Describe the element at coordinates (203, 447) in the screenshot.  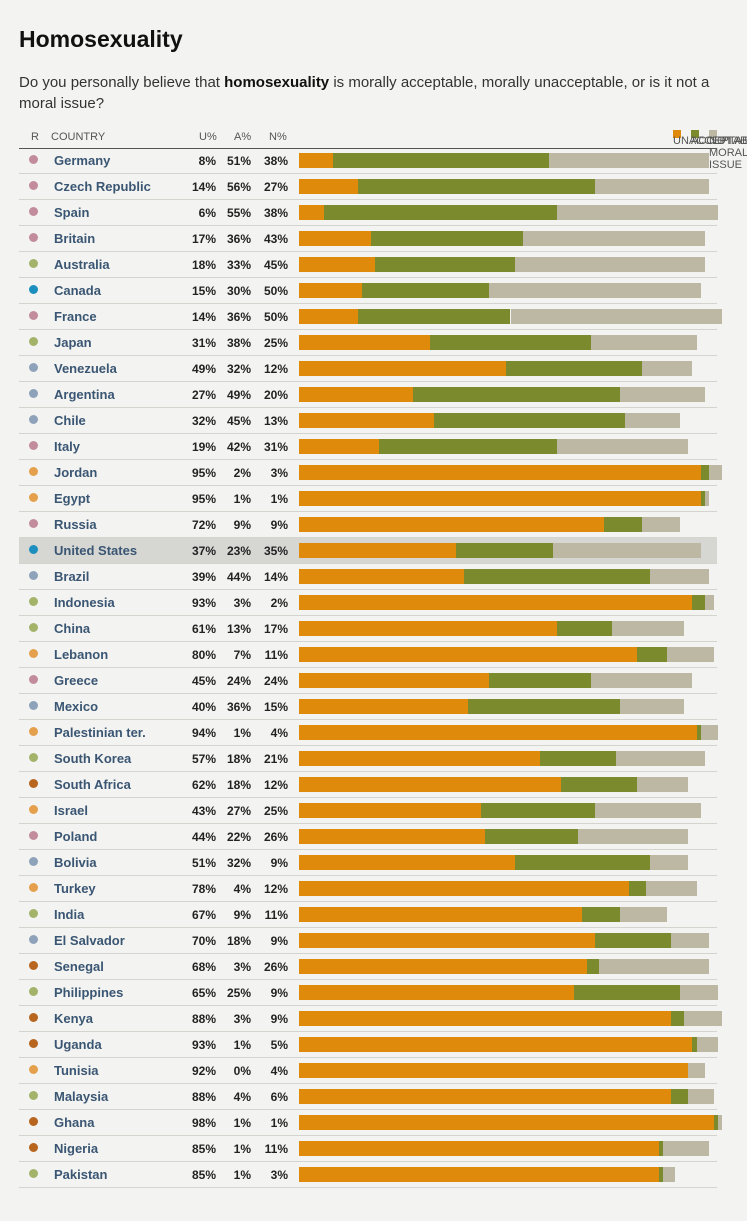
I see `value-unacceptable: 19%` at that location.